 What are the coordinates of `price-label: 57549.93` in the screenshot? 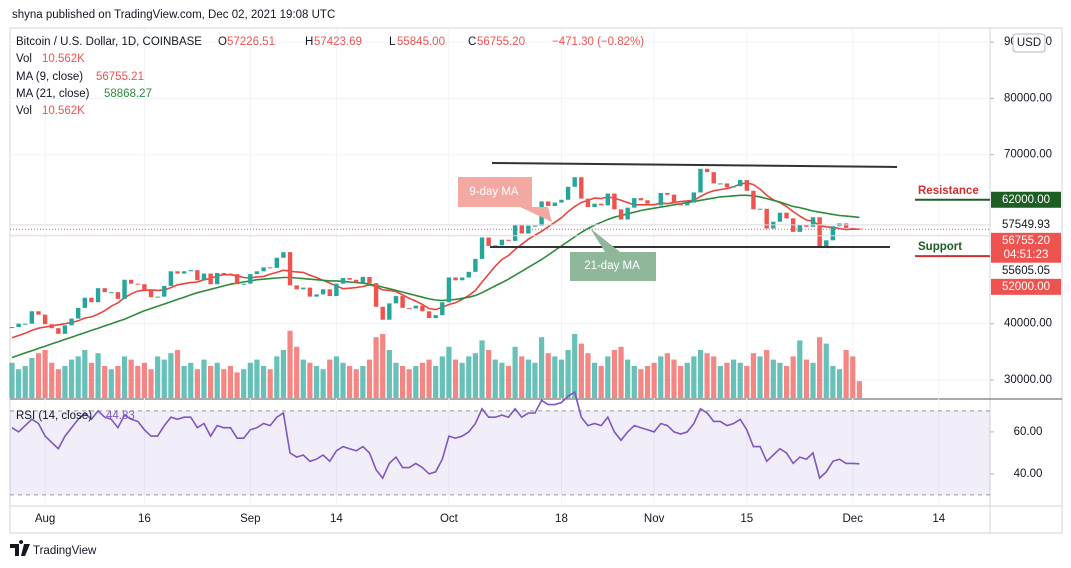 It's located at (1026, 225).